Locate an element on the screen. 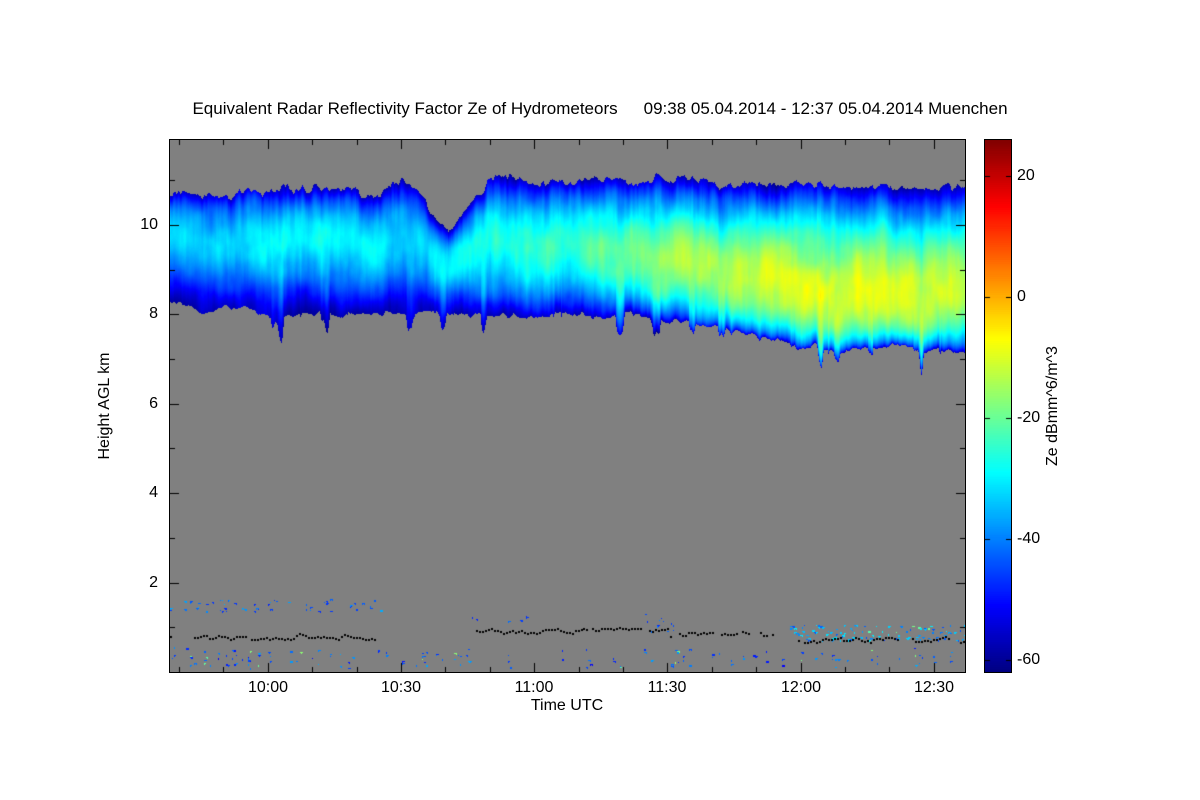 The height and width of the screenshot is (800, 1200). colorbar-canvas is located at coordinates (998, 406).